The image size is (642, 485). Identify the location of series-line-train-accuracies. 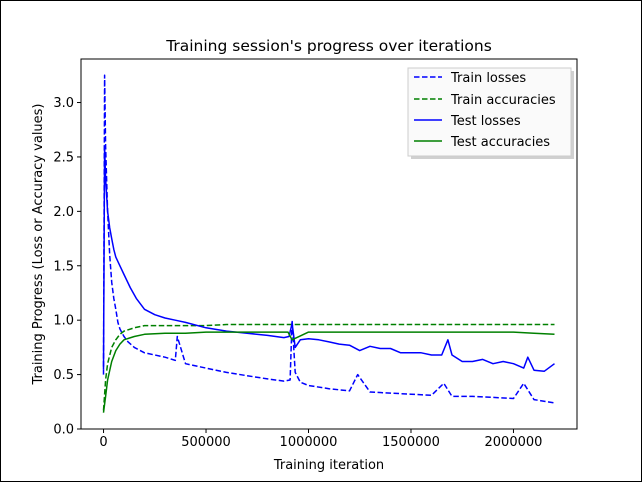
(328, 367).